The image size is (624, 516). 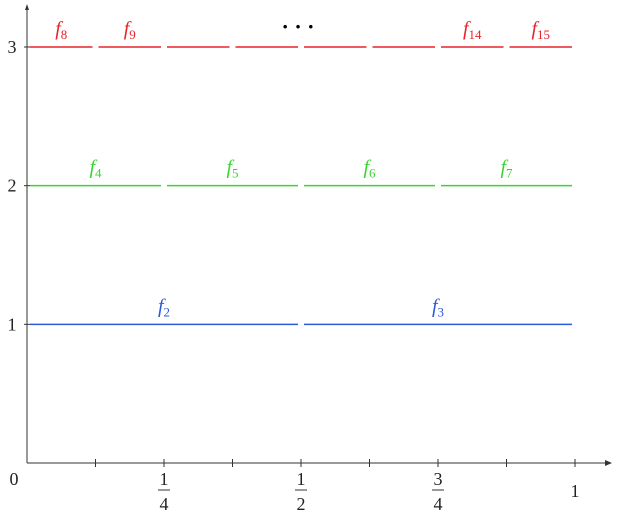 I want to click on y-tick-label: 3, so click(x=12, y=47).